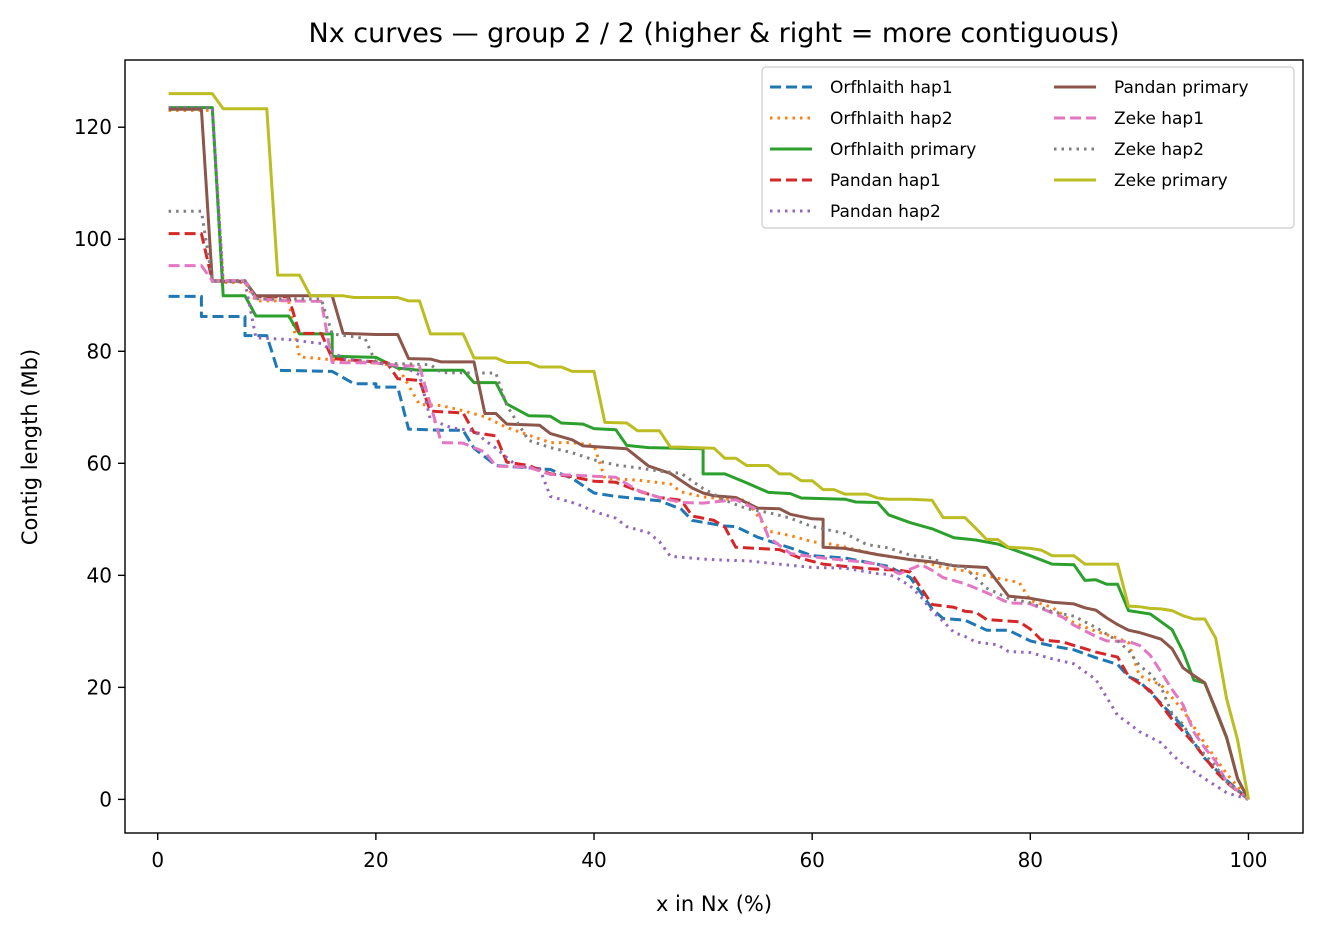  Describe the element at coordinates (30, 447) in the screenshot. I see `y-axis-label: Contig length (Mb)` at that location.